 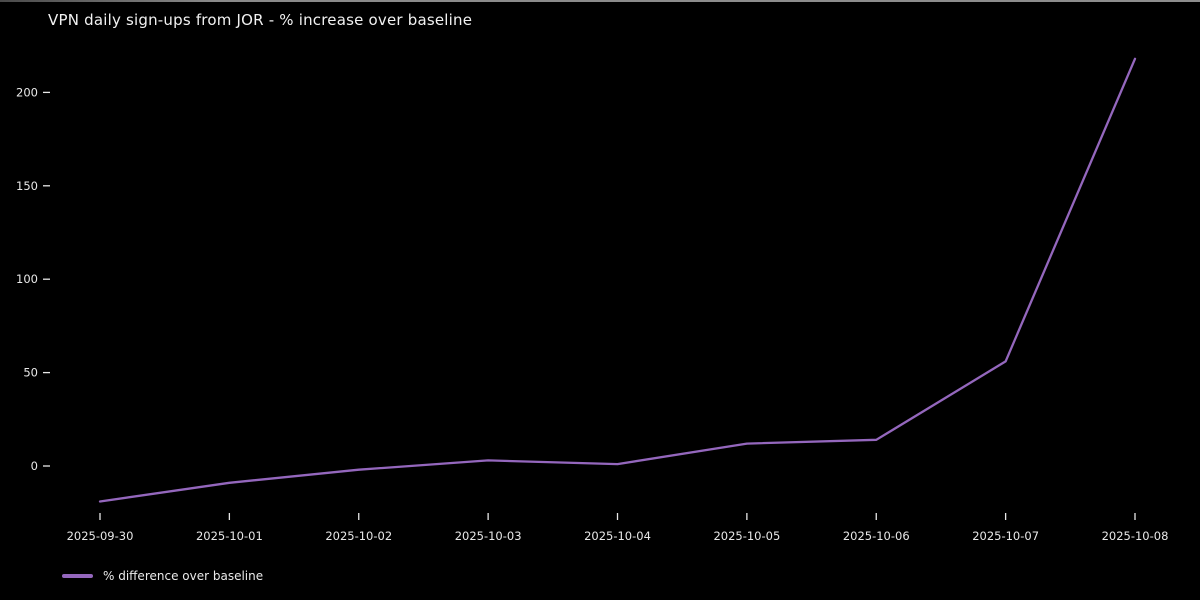 What do you see at coordinates (1005, 536) in the screenshot?
I see `x-tick-label: 2025-10-07` at bounding box center [1005, 536].